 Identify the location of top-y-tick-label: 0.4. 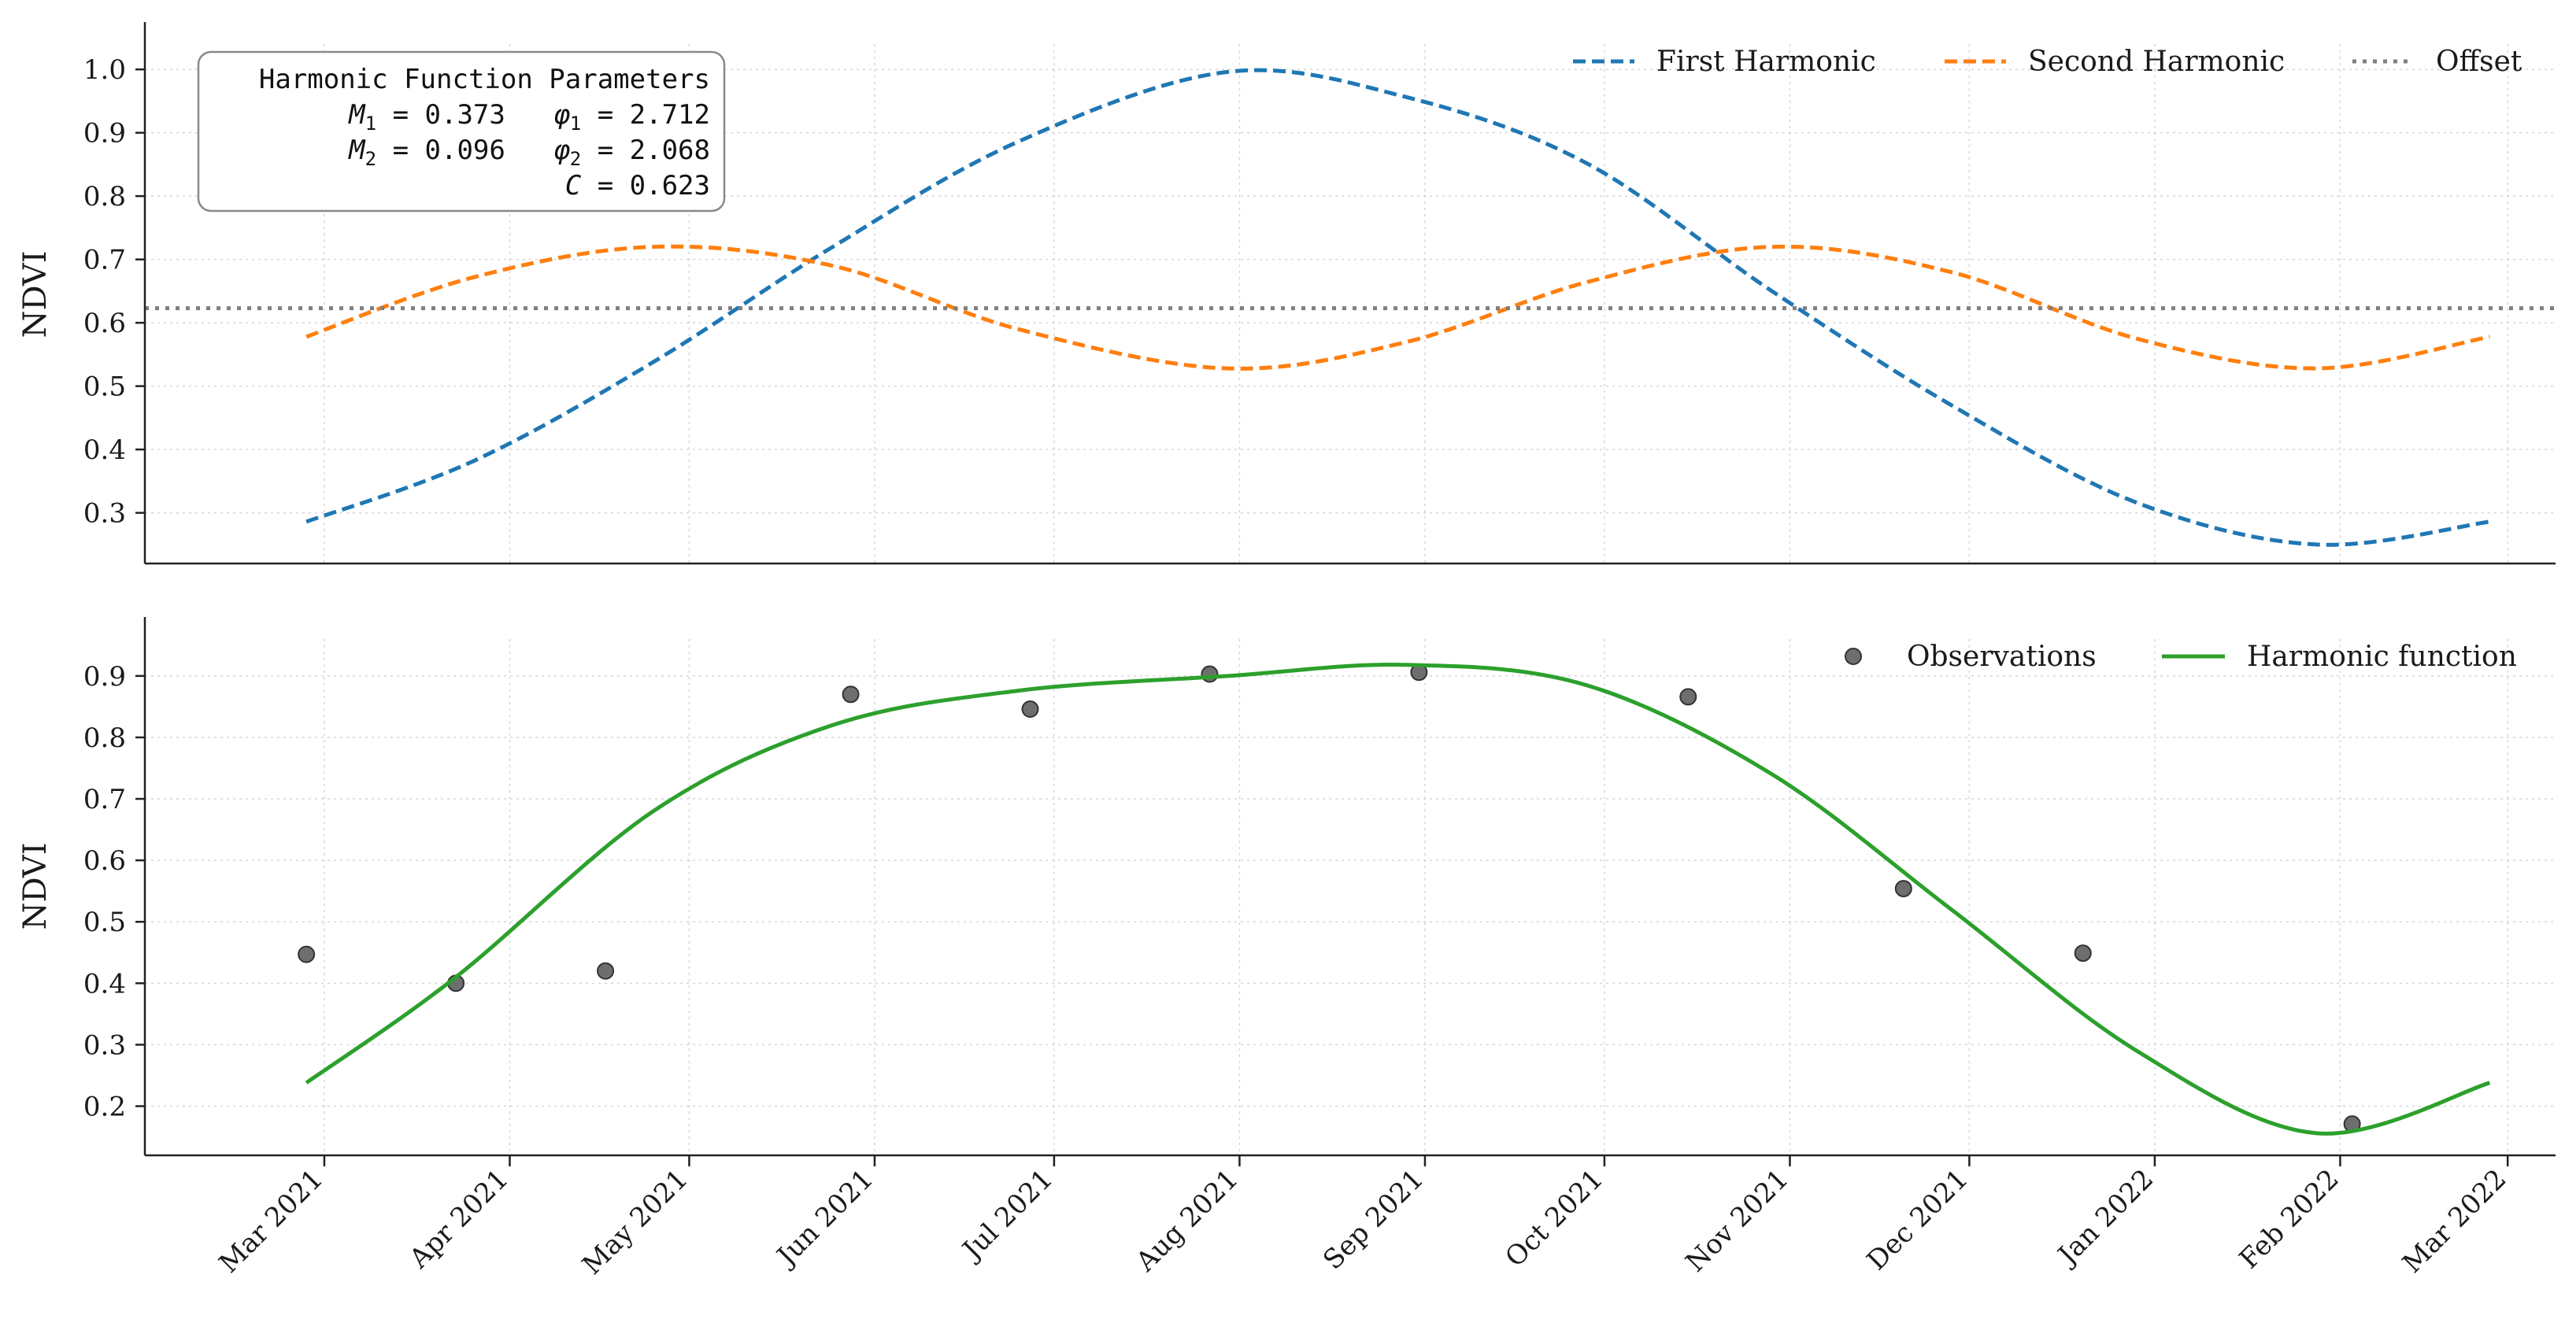
(104, 450).